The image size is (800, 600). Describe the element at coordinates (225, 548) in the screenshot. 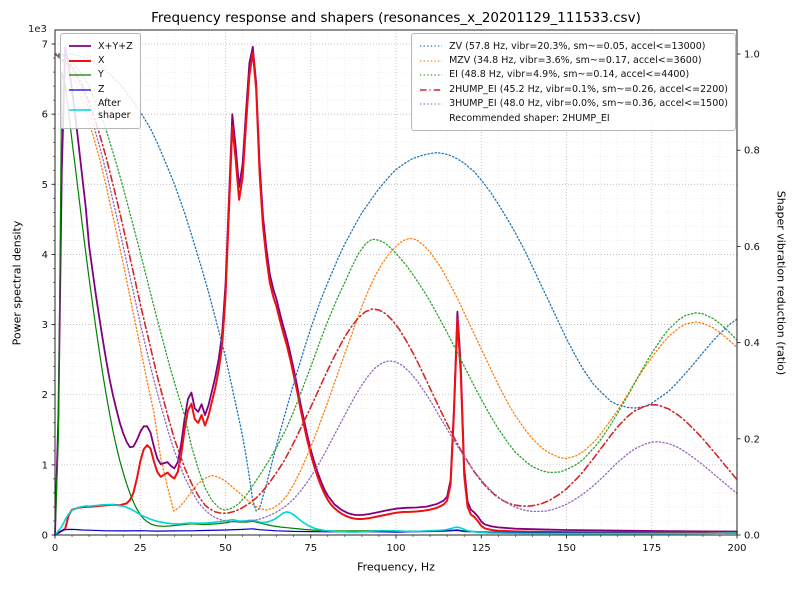

I see `x-tick-label: 50` at that location.